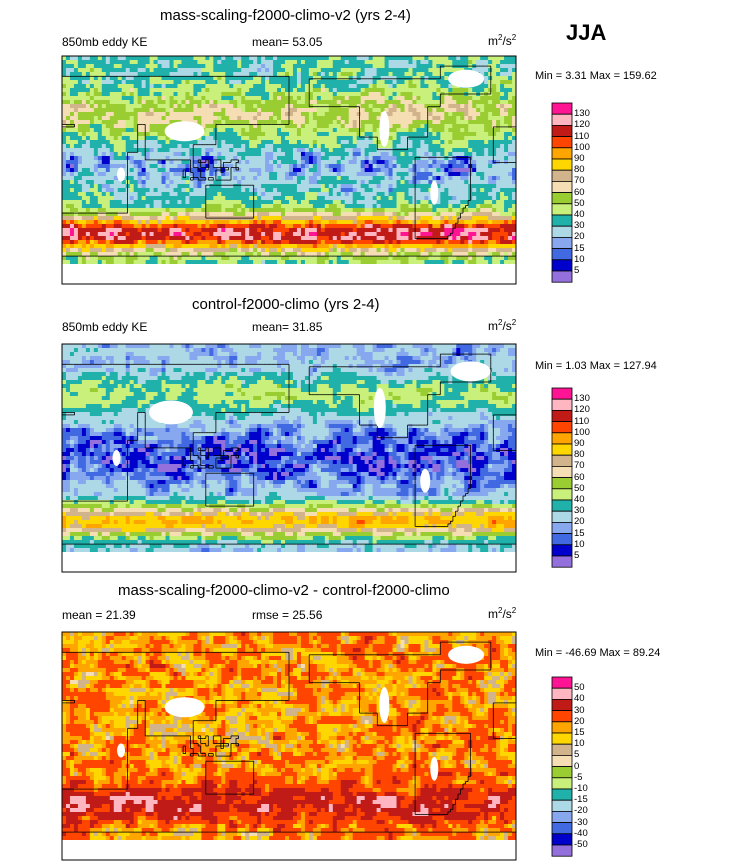 The height and width of the screenshot is (865, 732). I want to click on colorbar-label: 40, so click(579, 499).